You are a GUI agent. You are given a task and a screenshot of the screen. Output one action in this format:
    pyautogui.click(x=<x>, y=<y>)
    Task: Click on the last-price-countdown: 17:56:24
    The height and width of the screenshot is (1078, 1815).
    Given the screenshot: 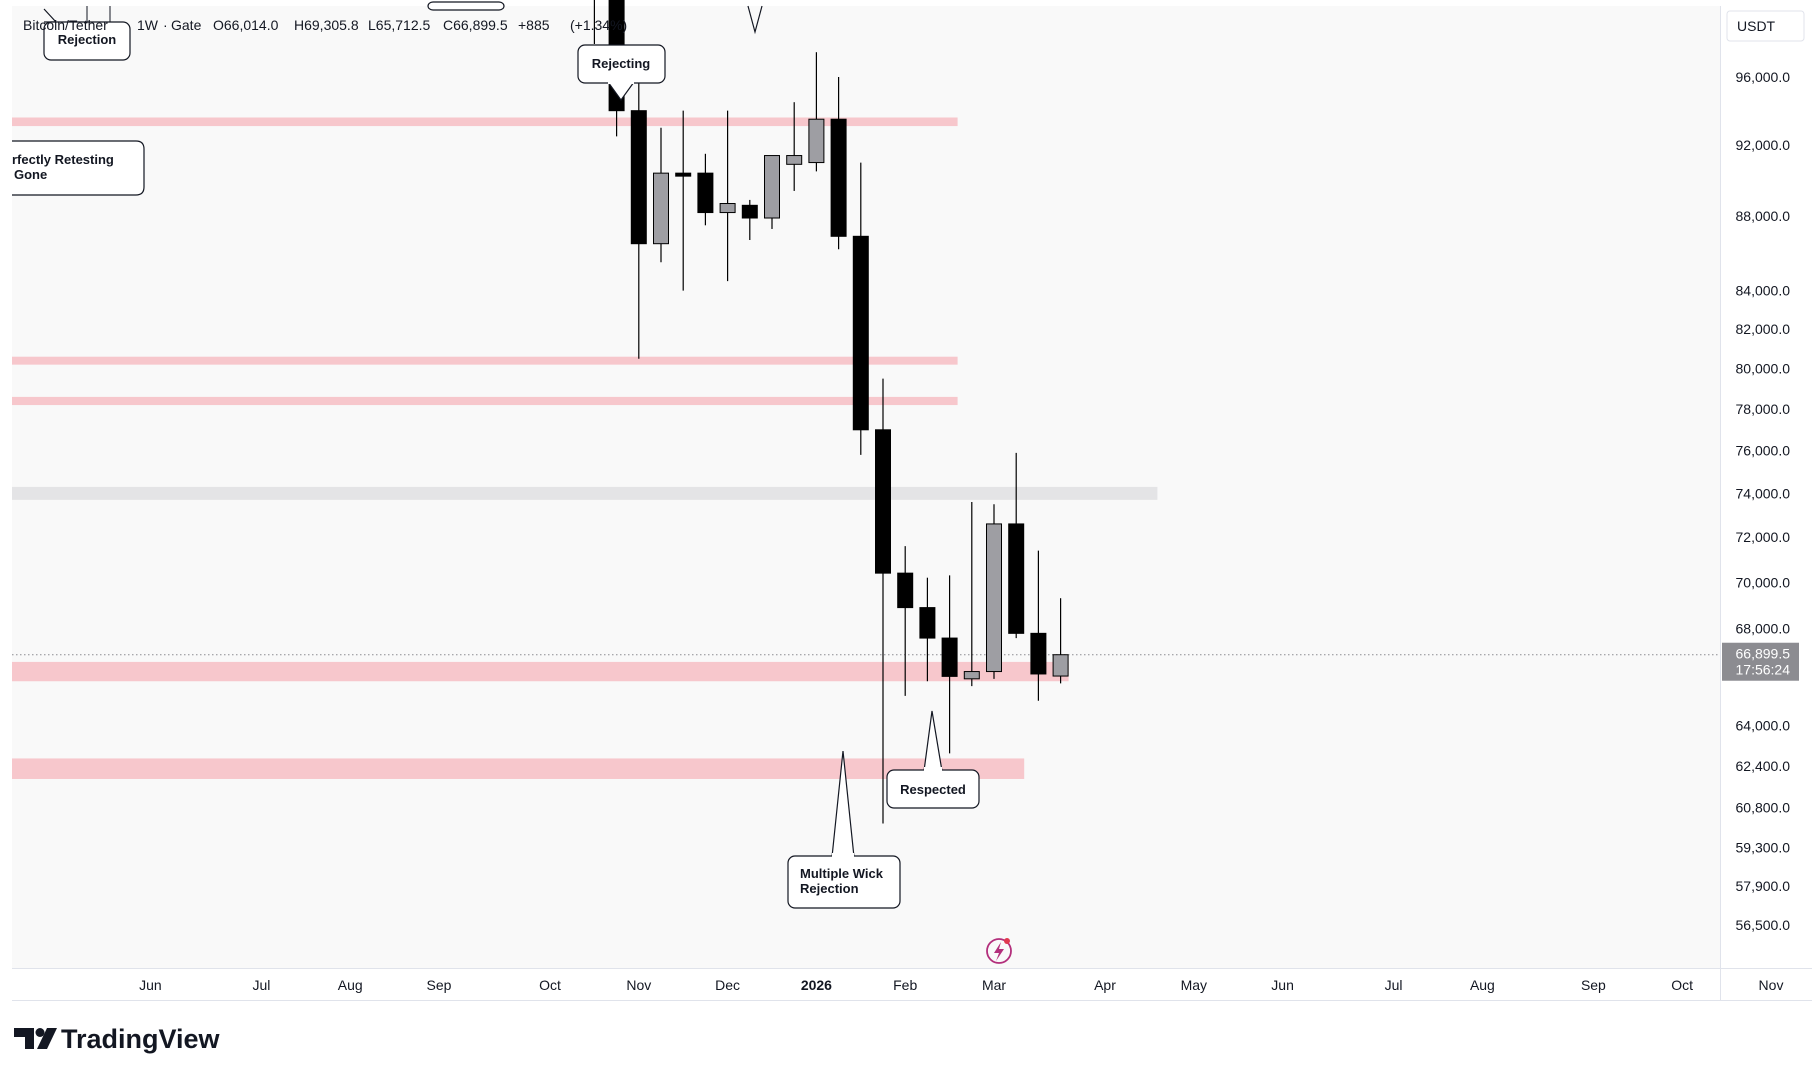 What is the action you would take?
    pyautogui.click(x=1763, y=670)
    